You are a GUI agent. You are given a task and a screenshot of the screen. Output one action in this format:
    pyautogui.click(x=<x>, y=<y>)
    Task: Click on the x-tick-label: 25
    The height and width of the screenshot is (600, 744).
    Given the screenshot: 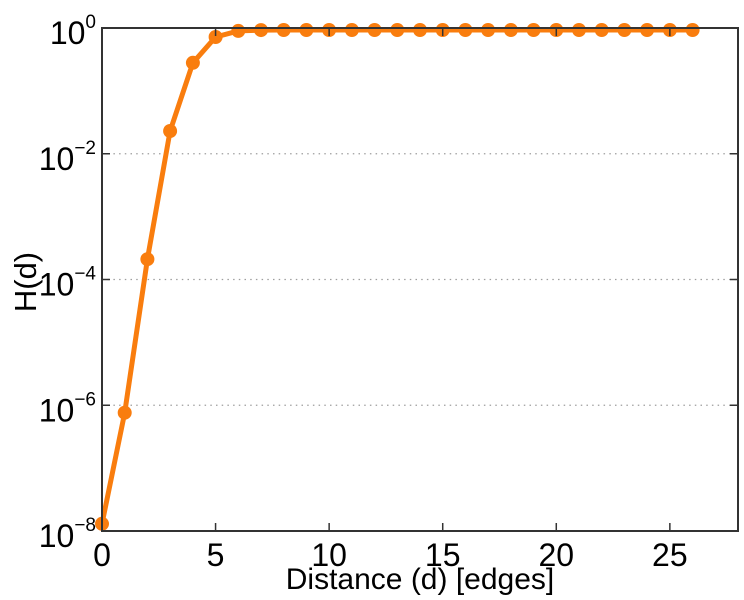 What is the action you would take?
    pyautogui.click(x=670, y=555)
    